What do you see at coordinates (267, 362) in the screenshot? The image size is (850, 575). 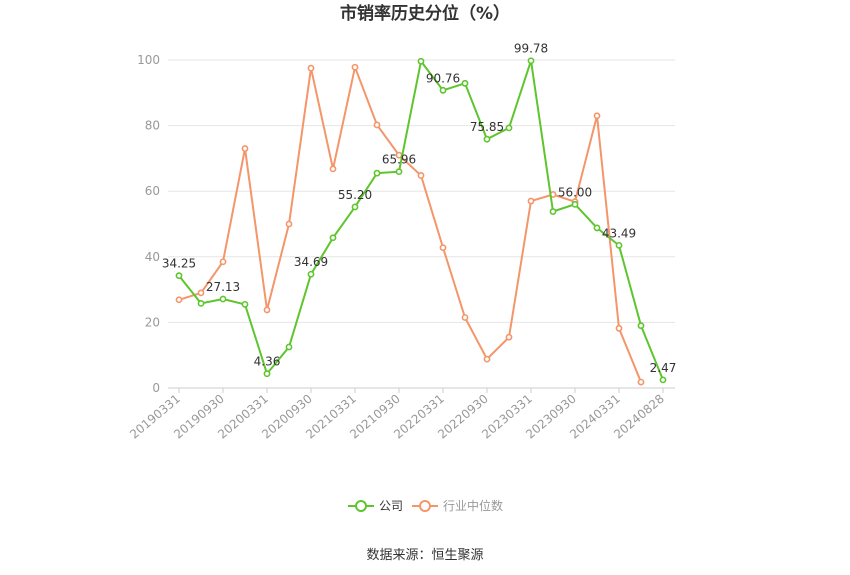 I see `data-label-20200331: 4.36` at bounding box center [267, 362].